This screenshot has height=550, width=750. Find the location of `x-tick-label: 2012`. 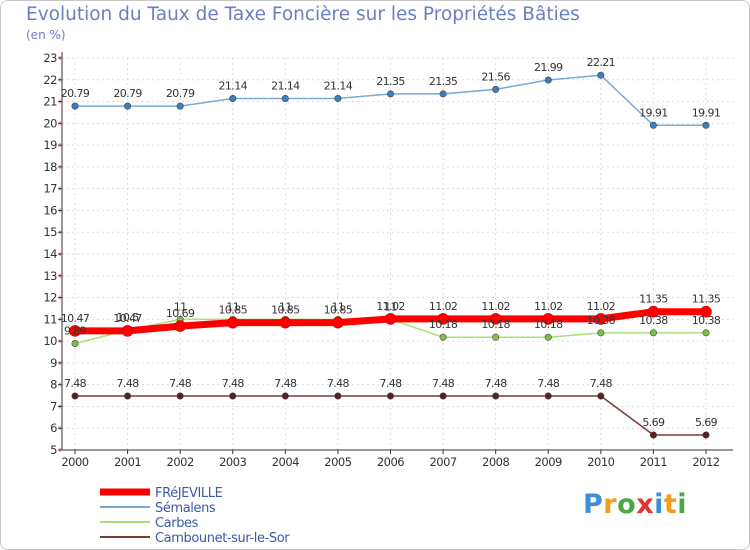

x-tick-label: 2012 is located at coordinates (705, 462).